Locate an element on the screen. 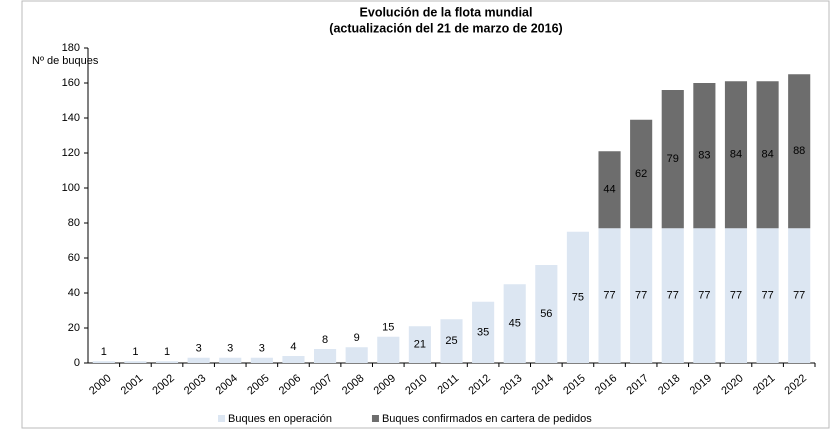  legend-label: Buques en operación is located at coordinates (280, 419).